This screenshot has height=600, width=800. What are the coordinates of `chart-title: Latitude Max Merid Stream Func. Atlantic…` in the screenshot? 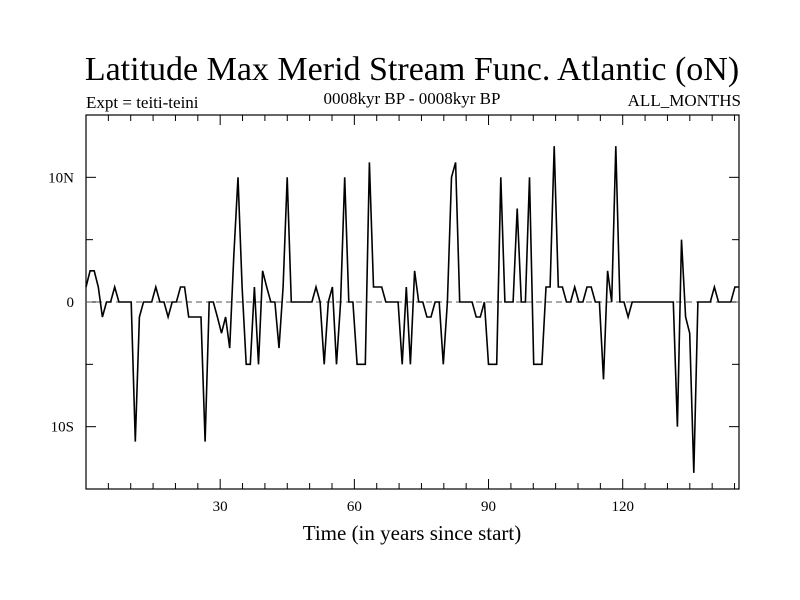 It's located at (412, 69).